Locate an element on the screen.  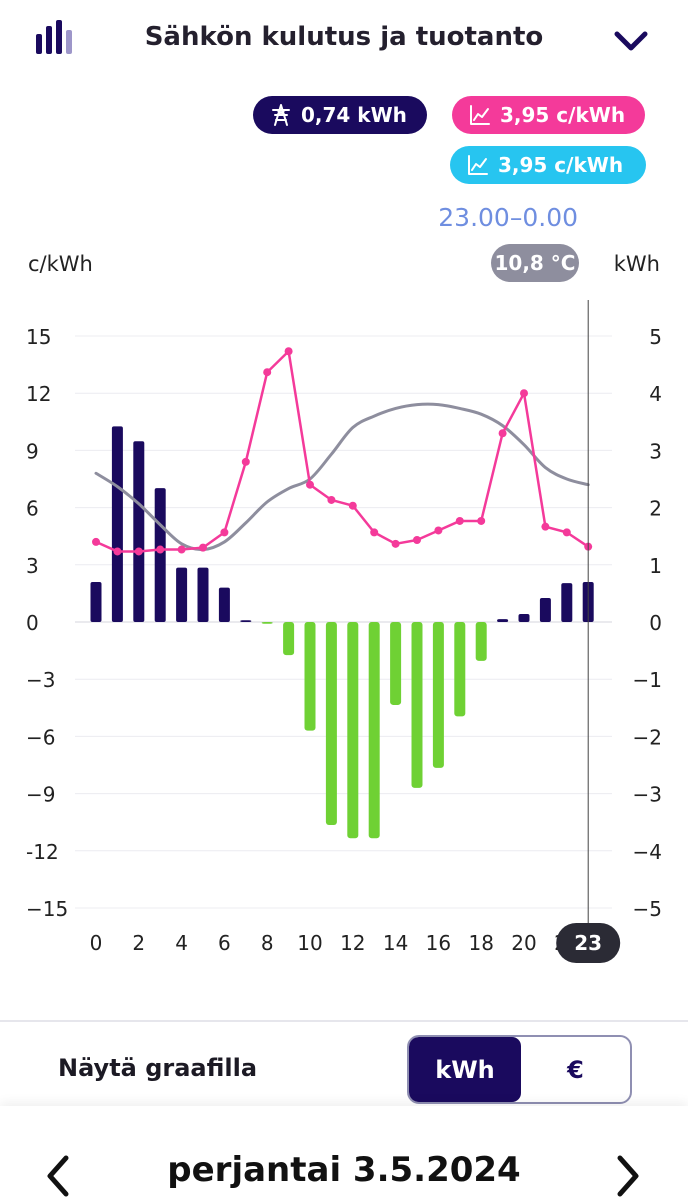
left-axis-unit: c/kWh is located at coordinates (60, 264).